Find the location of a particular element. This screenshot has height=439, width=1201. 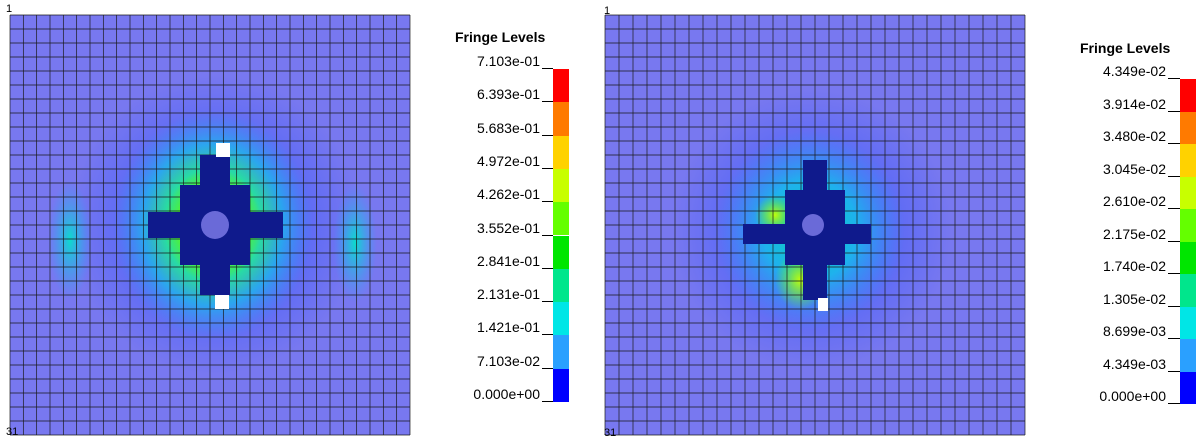

legend-level-label: 2.841e-01 is located at coordinates (508, 260).